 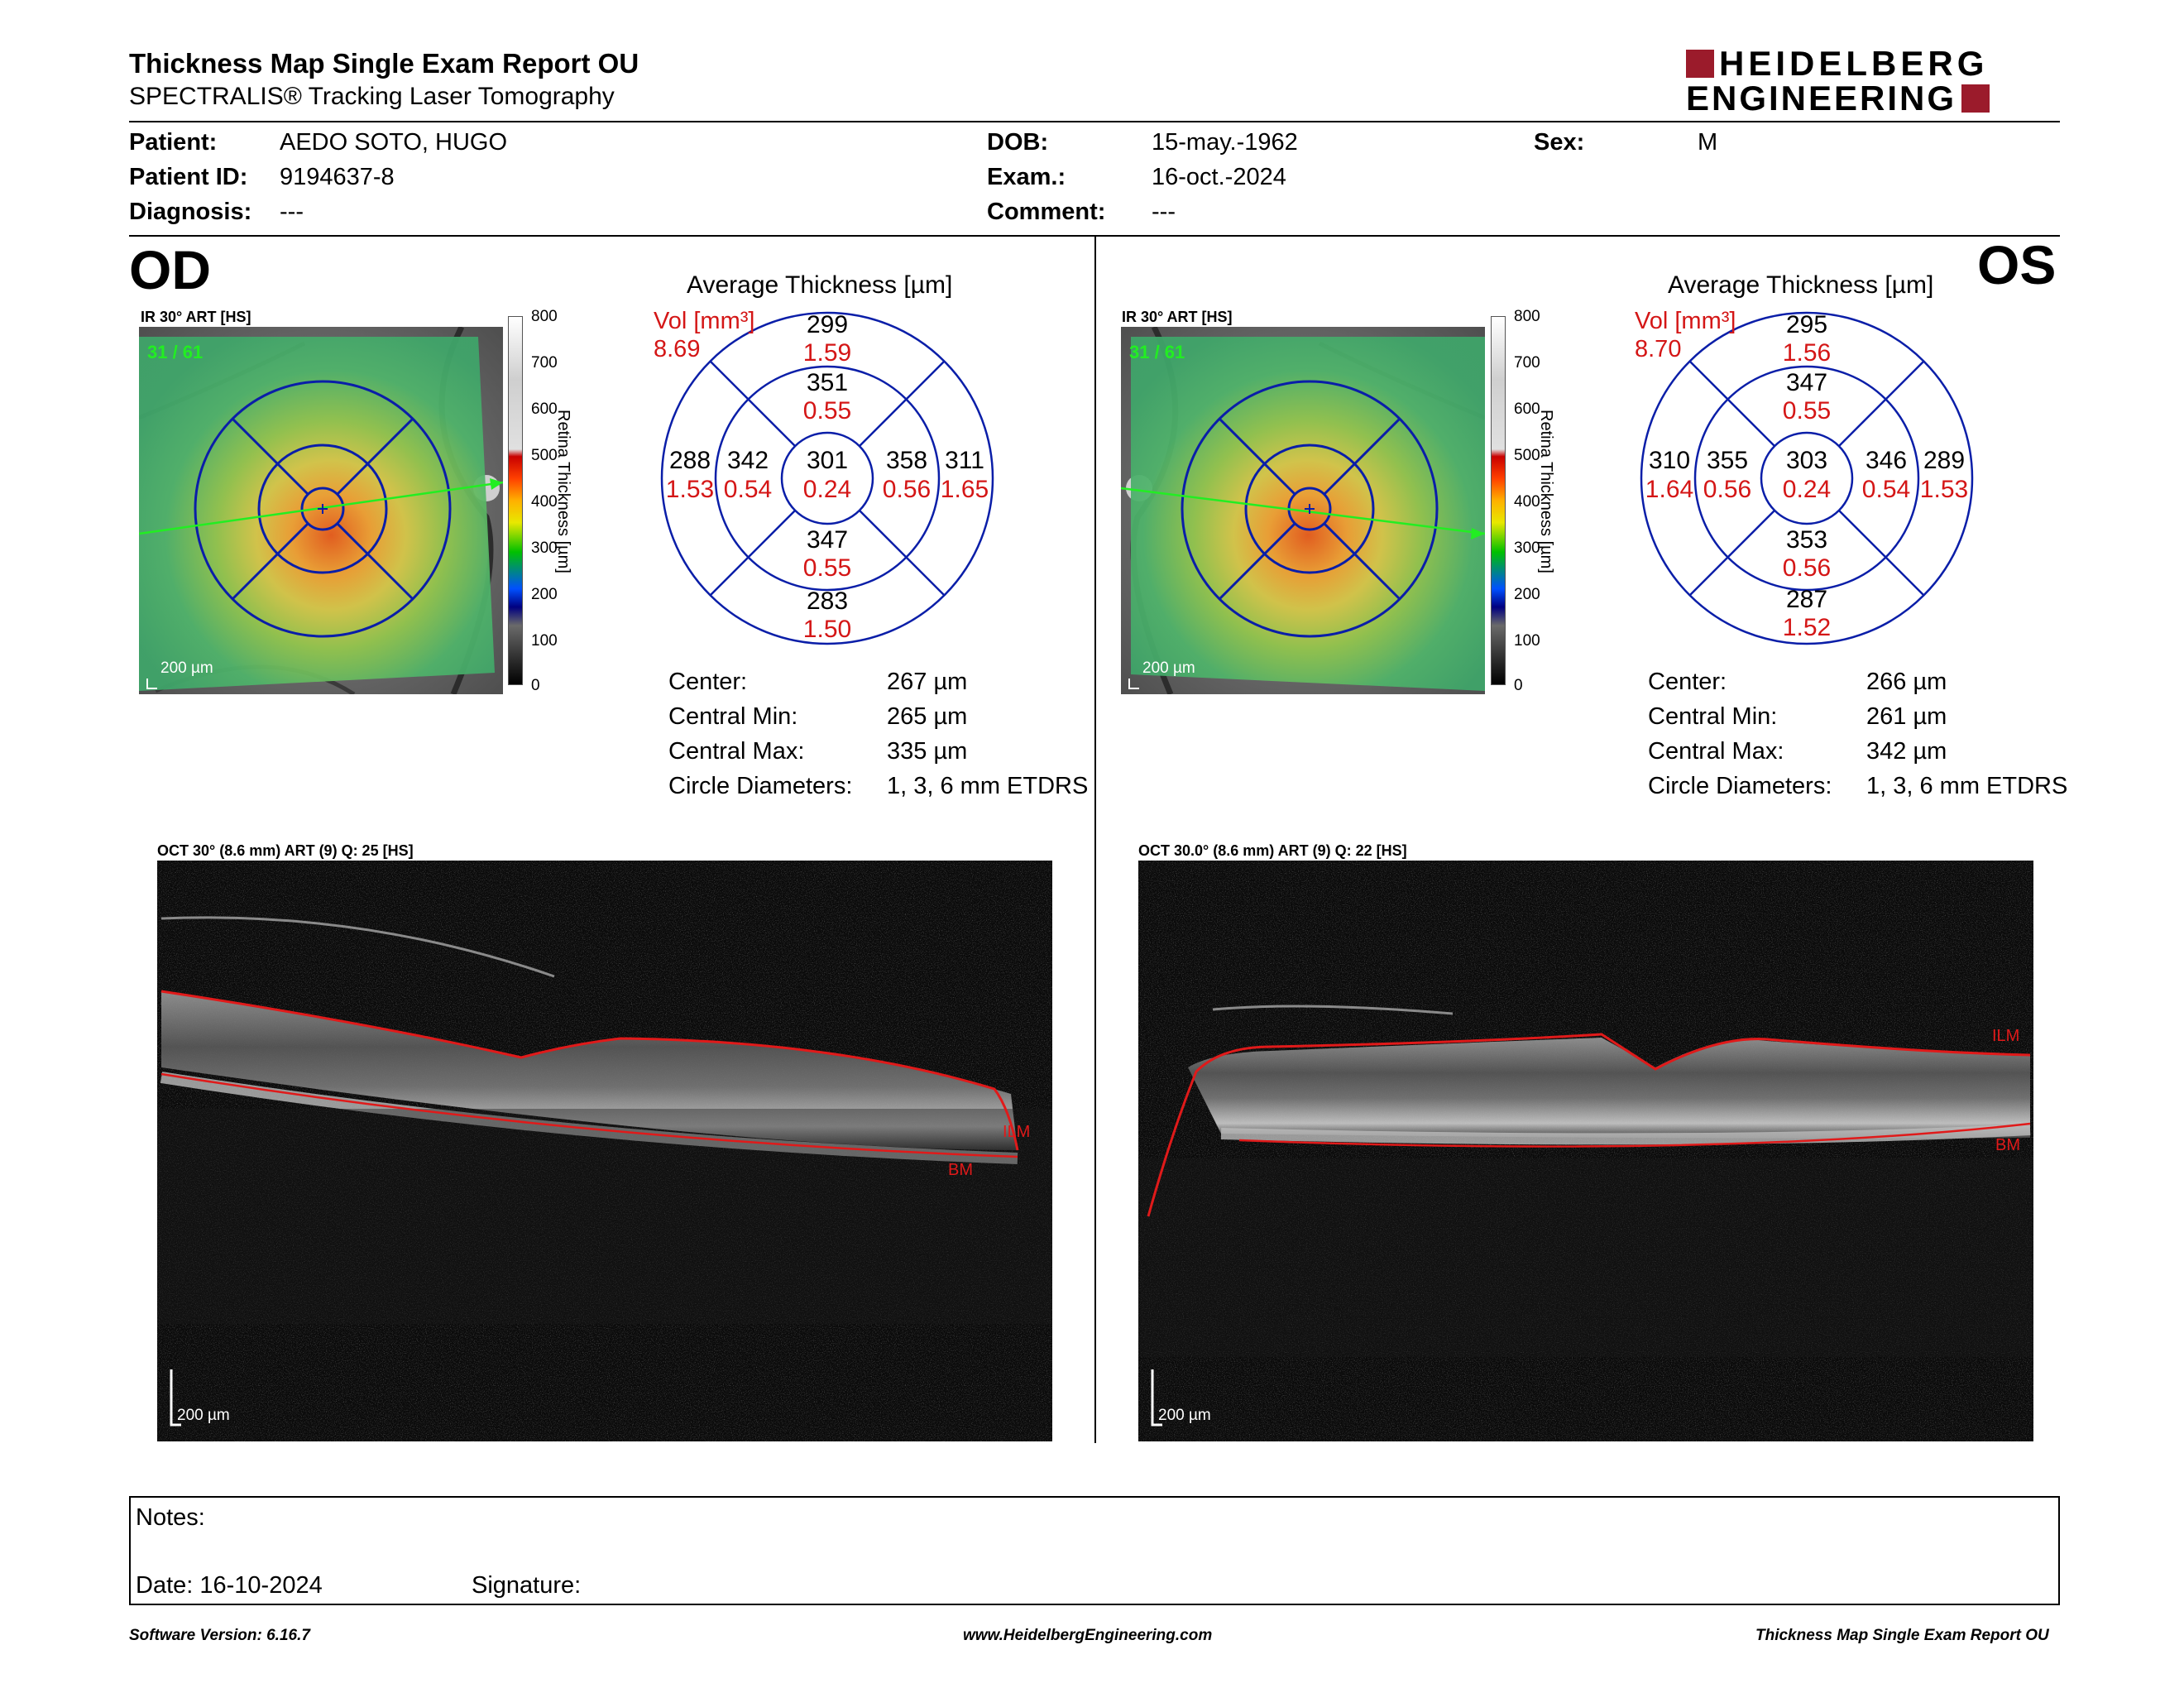 I want to click on scan-arrow-icon, so click(x=1478, y=533).